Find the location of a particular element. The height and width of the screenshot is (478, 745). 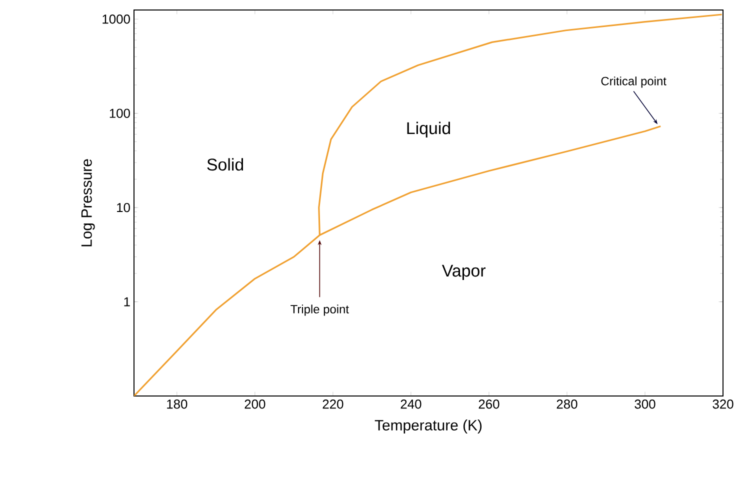

annotation: Solid is located at coordinates (225, 164).